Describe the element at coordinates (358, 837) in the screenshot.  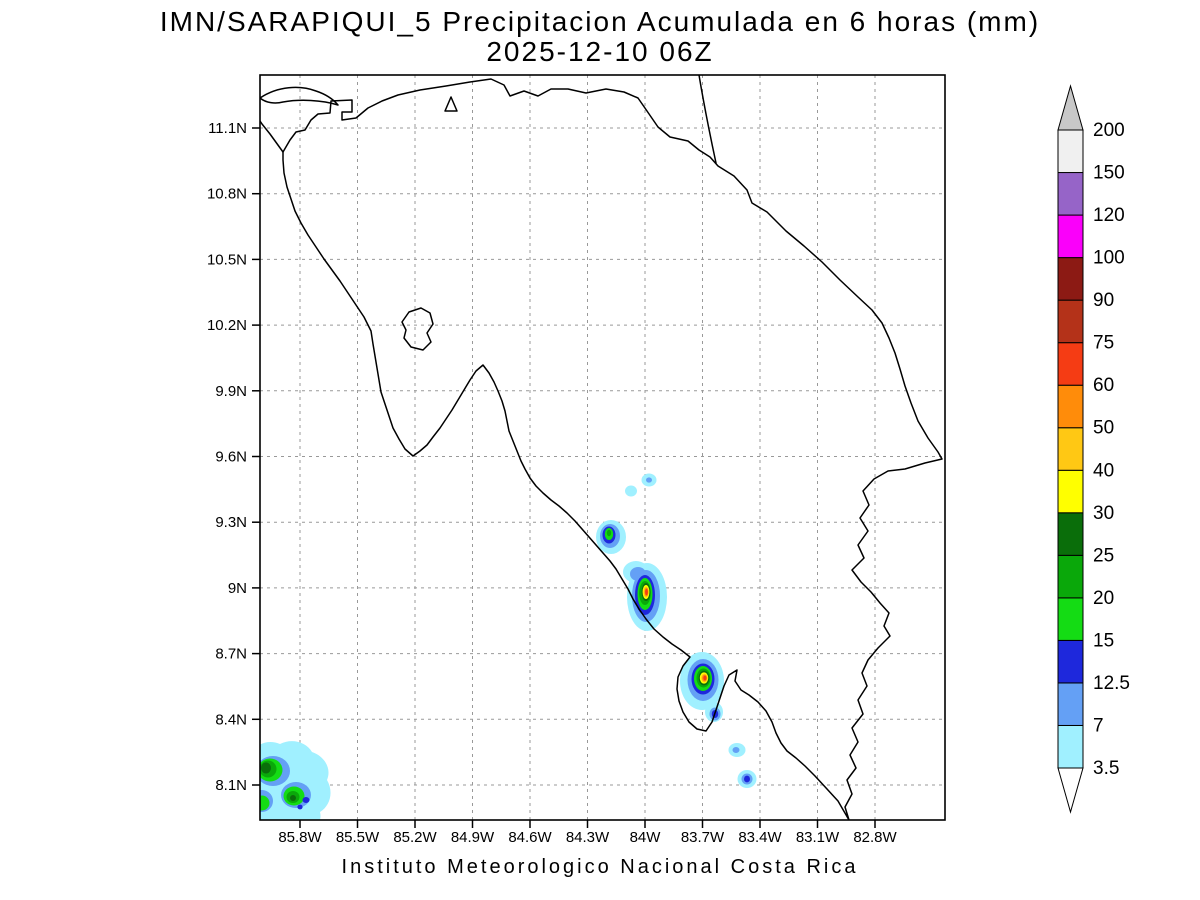
I see `x-axis-label: 85.5W` at that location.